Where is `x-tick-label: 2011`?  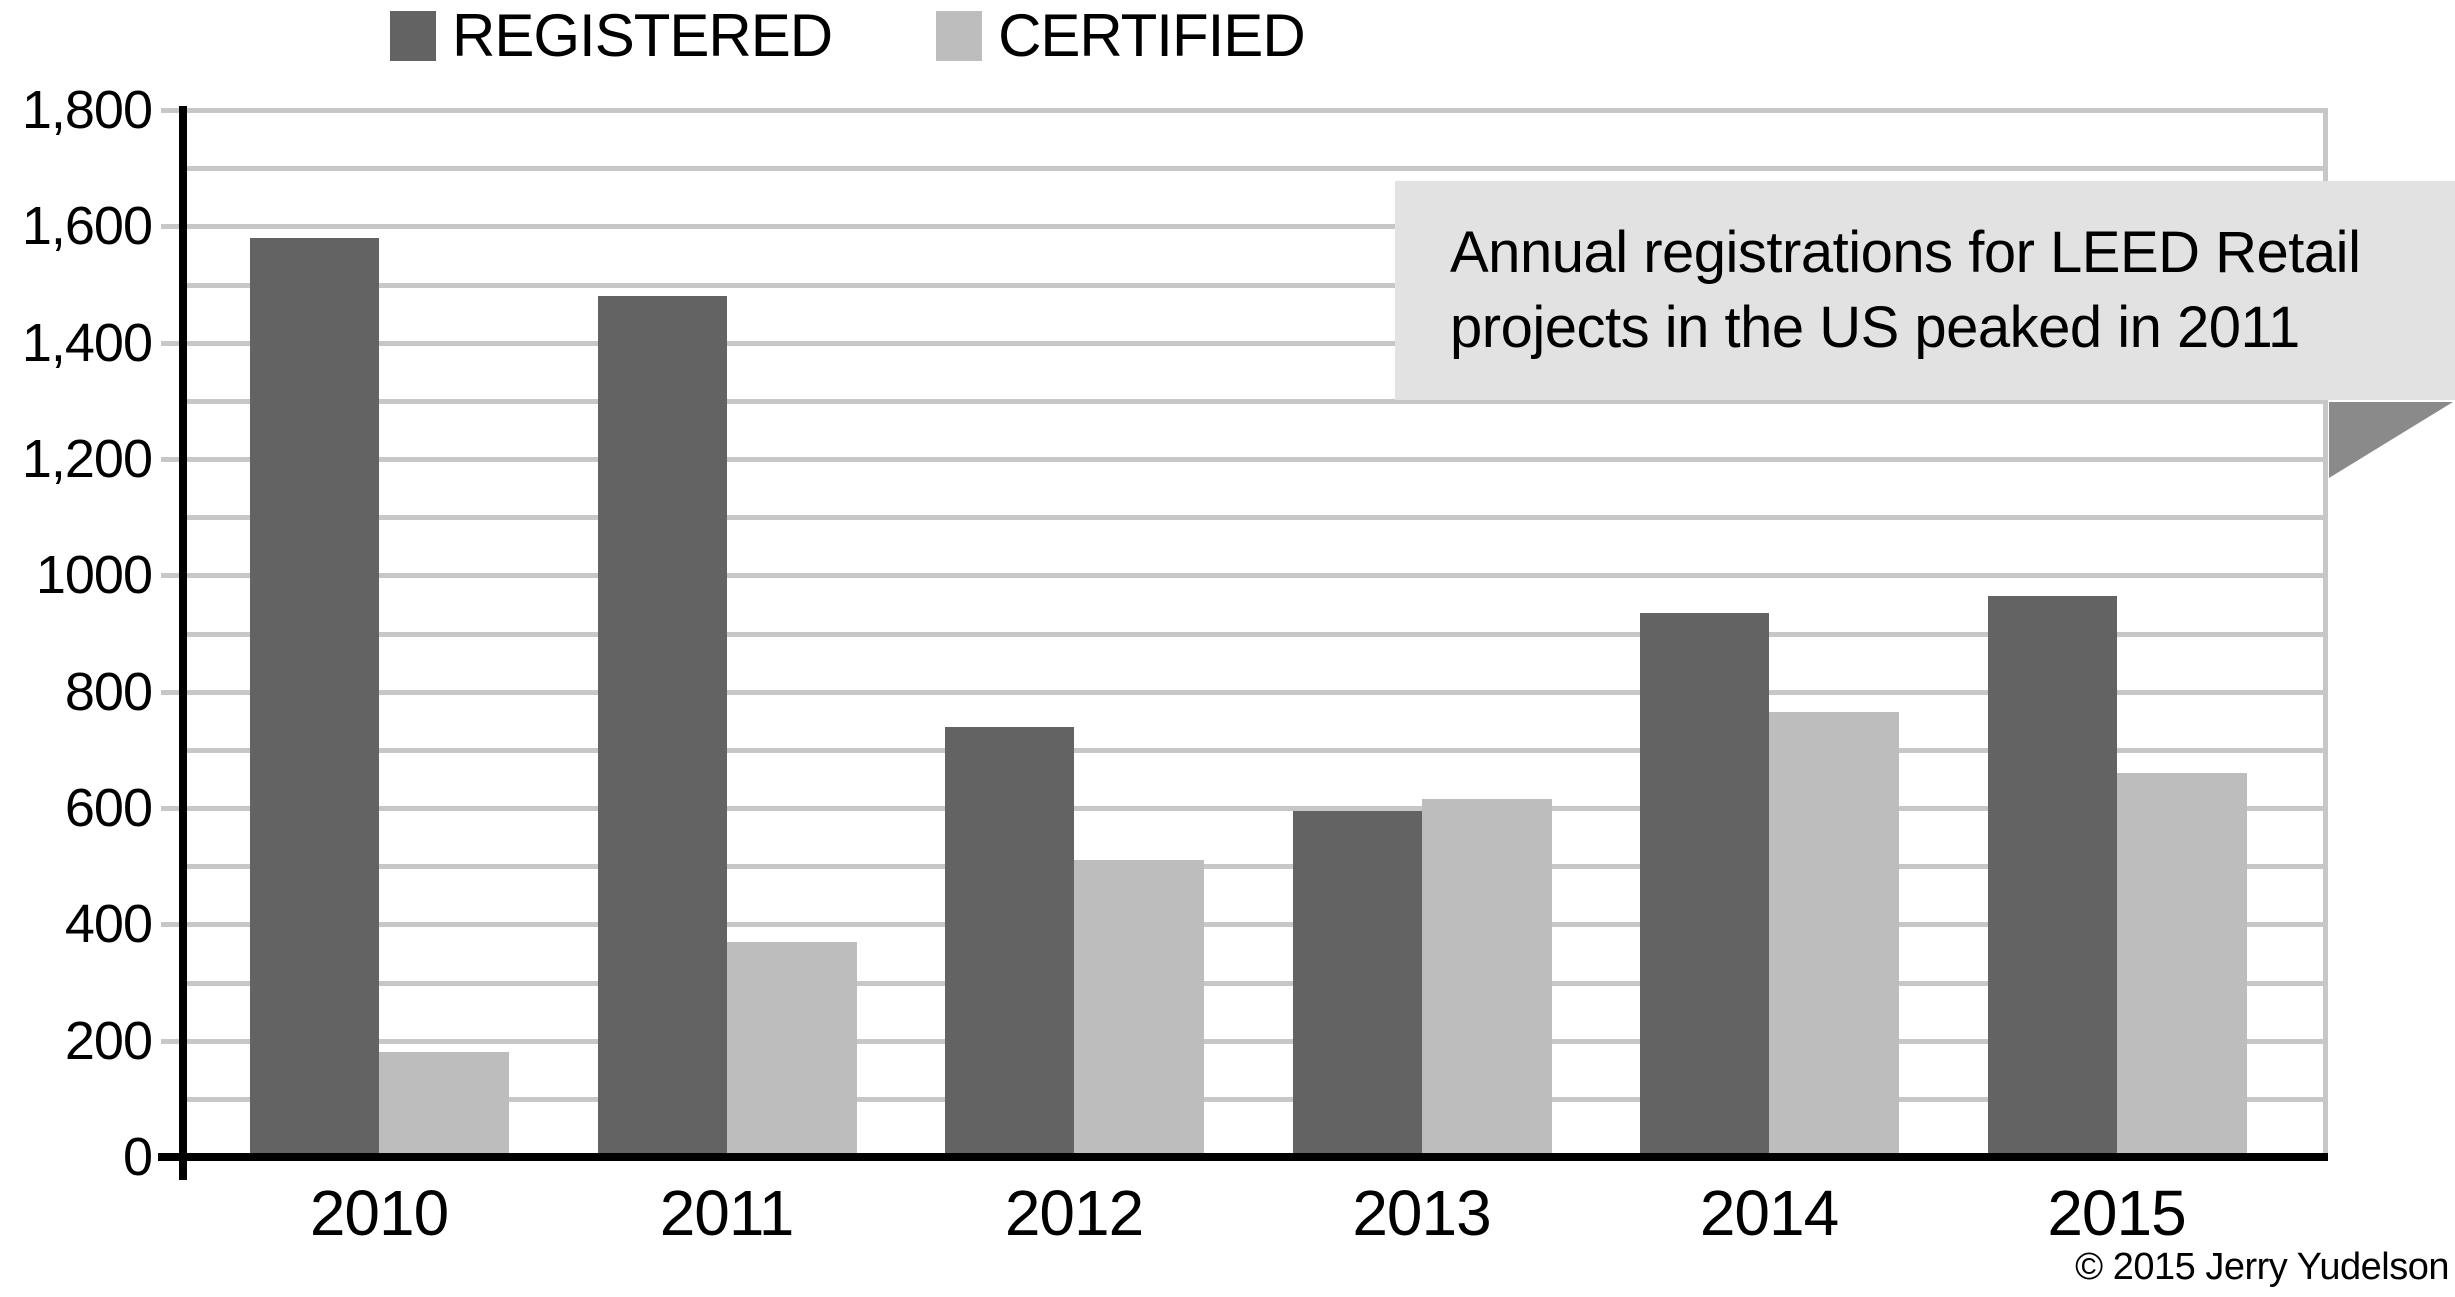 x-tick-label: 2011 is located at coordinates (727, 1213).